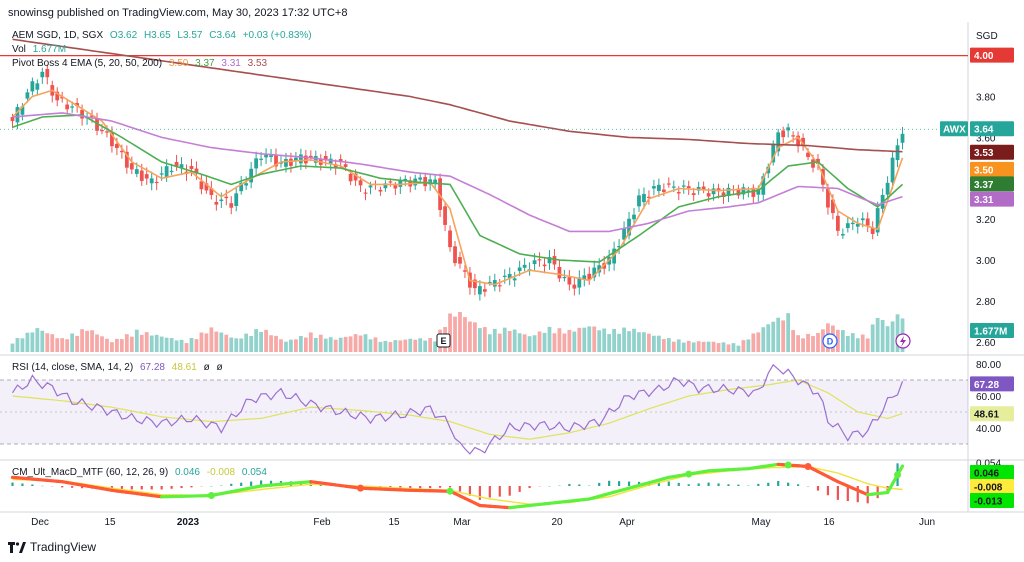 This screenshot has width=1024, height=562. What do you see at coordinates (903, 341) in the screenshot?
I see `flash-glyph` at bounding box center [903, 341].